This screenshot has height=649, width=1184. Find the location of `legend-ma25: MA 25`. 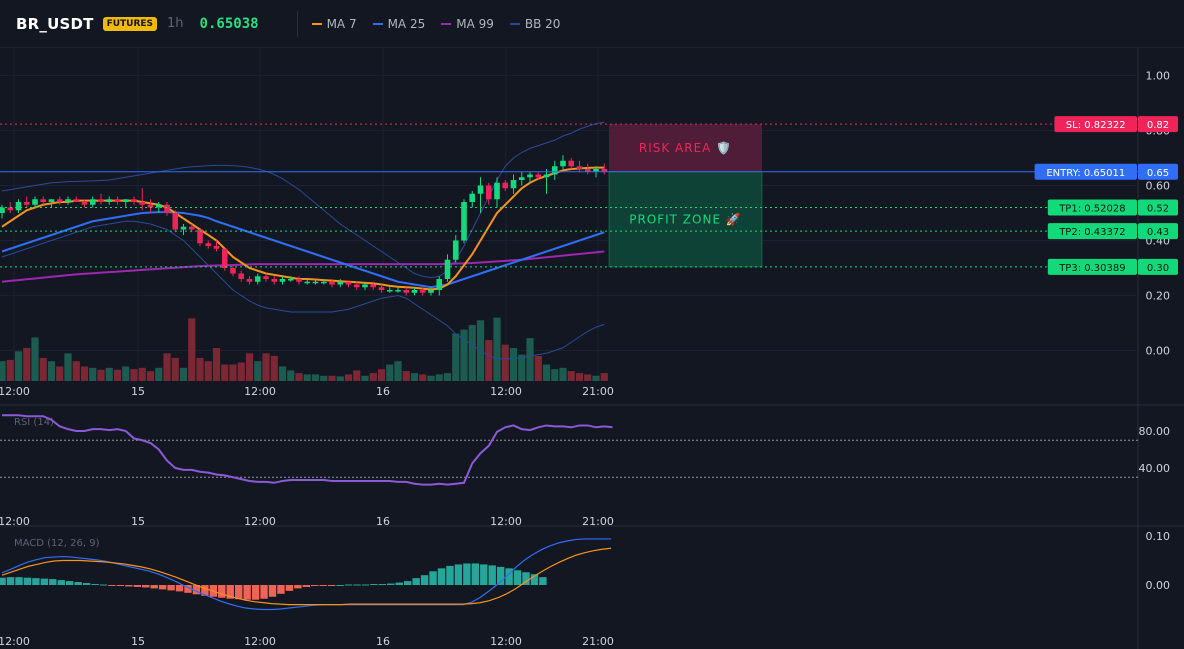

legend-ma25: MA 25 is located at coordinates (399, 23).